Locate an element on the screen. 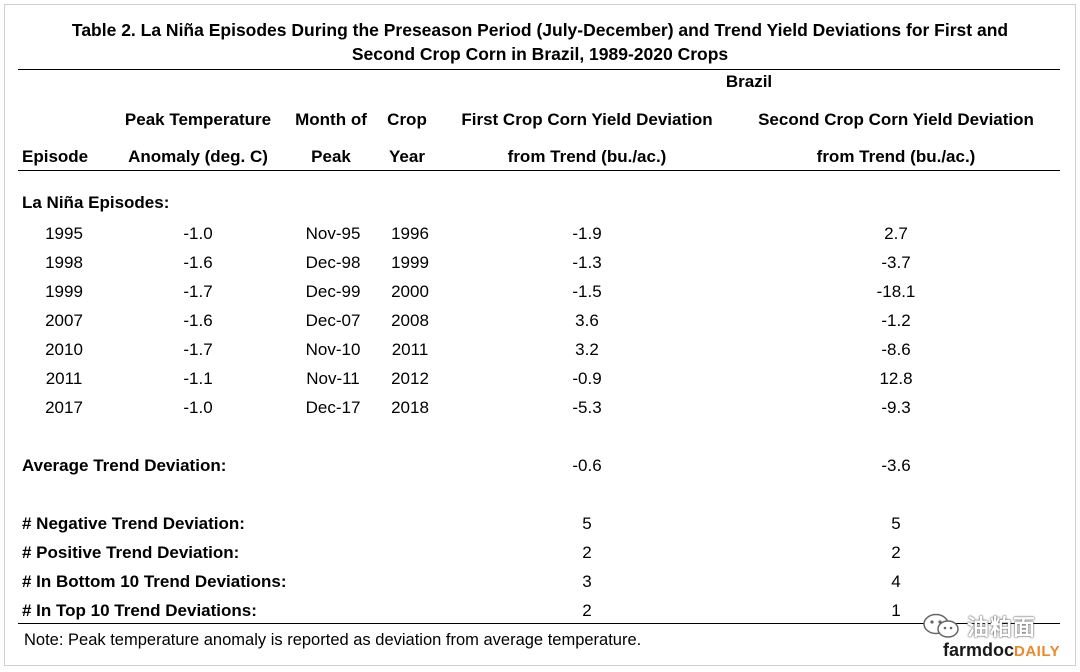 This screenshot has width=1080, height=672. header-month-line2: Peak is located at coordinates (331, 156).